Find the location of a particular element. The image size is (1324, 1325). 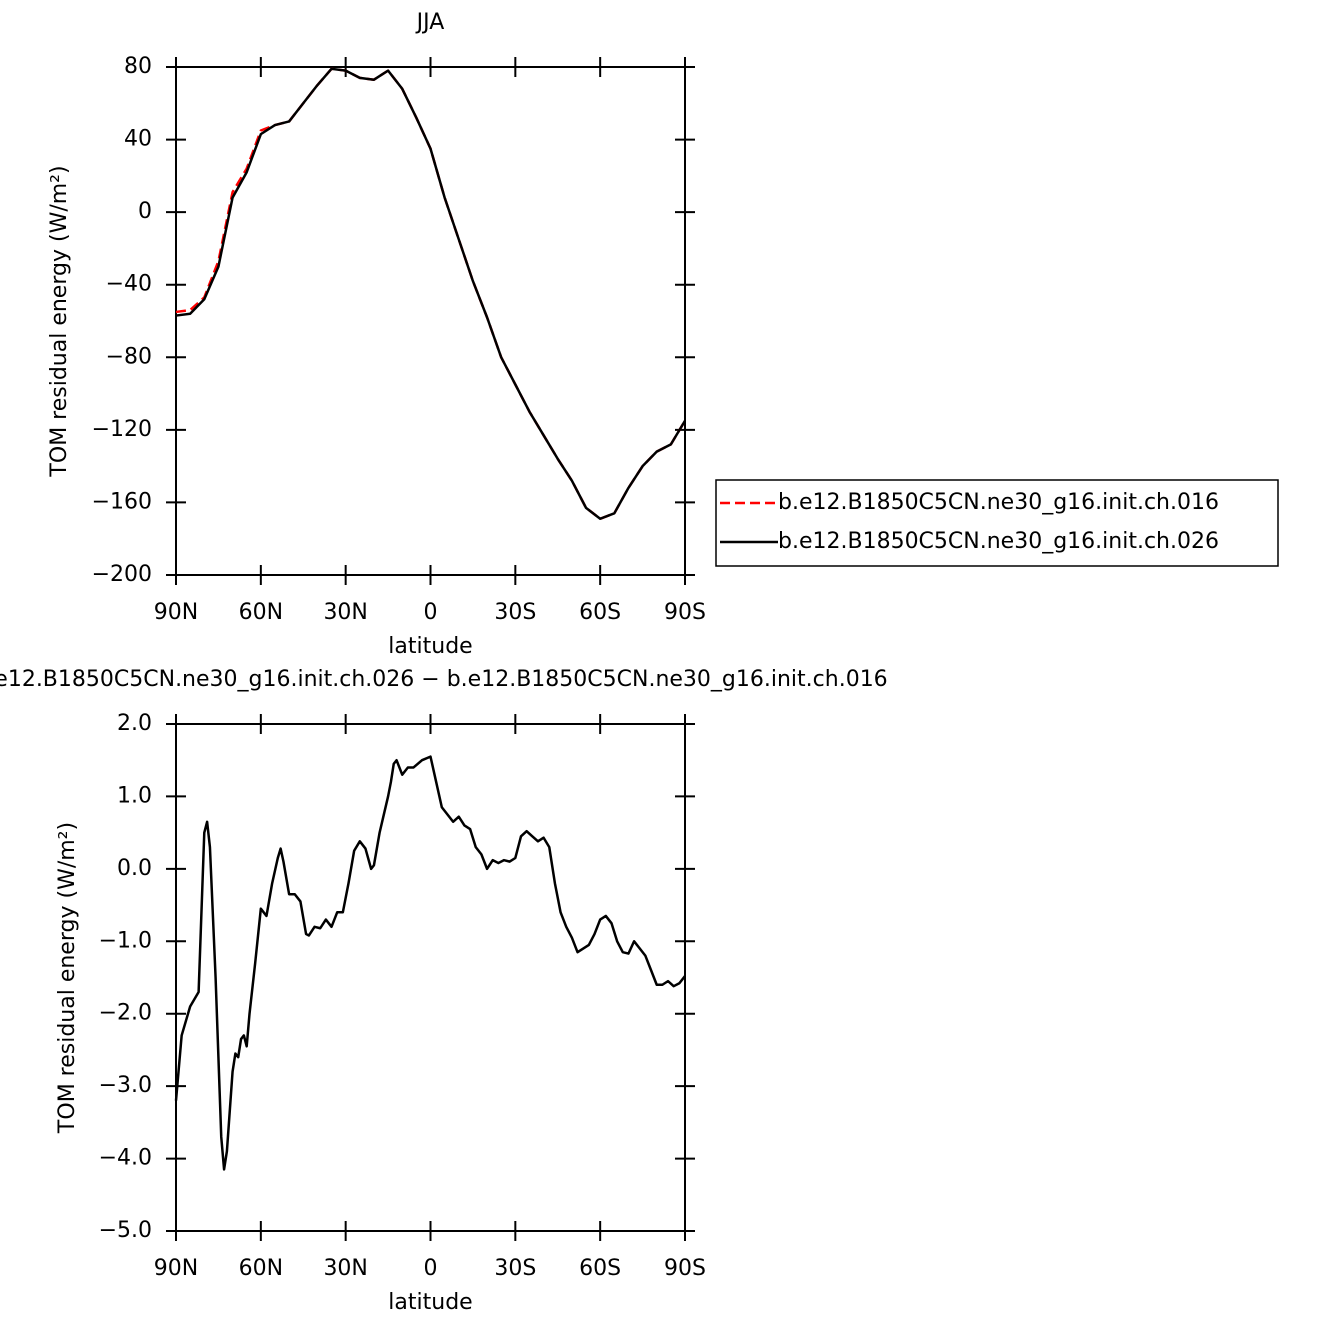

y-tick-label: 0 is located at coordinates (145, 211).